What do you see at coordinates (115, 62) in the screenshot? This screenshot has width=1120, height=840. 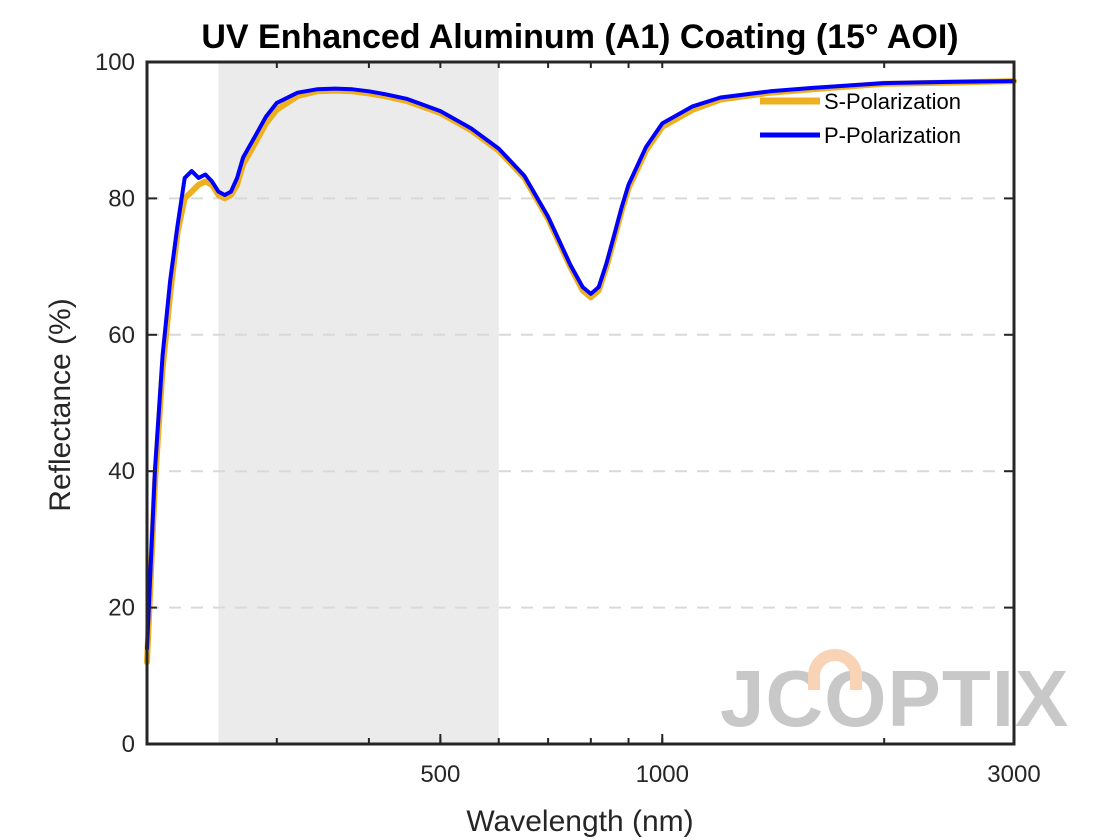 I see `y-tick-label-100: 100` at bounding box center [115, 62].